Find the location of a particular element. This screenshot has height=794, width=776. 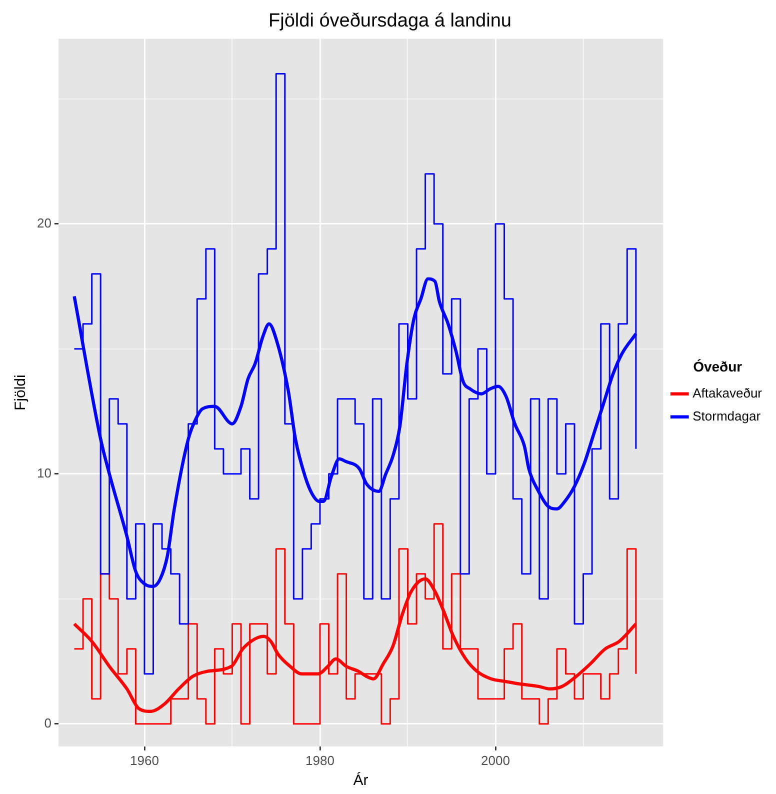

x-tick-label: 1960 is located at coordinates (144, 760).